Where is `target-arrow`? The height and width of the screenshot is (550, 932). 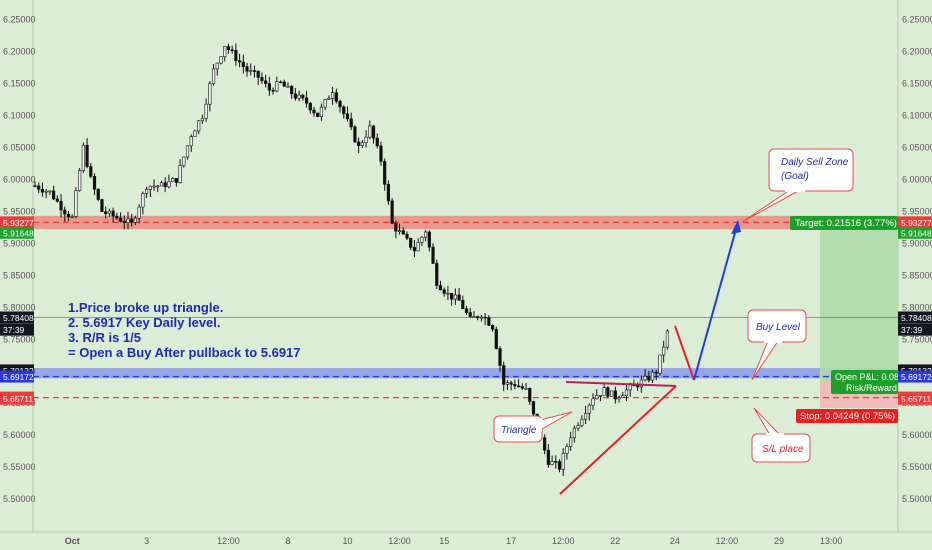
target-arrow is located at coordinates (716, 301).